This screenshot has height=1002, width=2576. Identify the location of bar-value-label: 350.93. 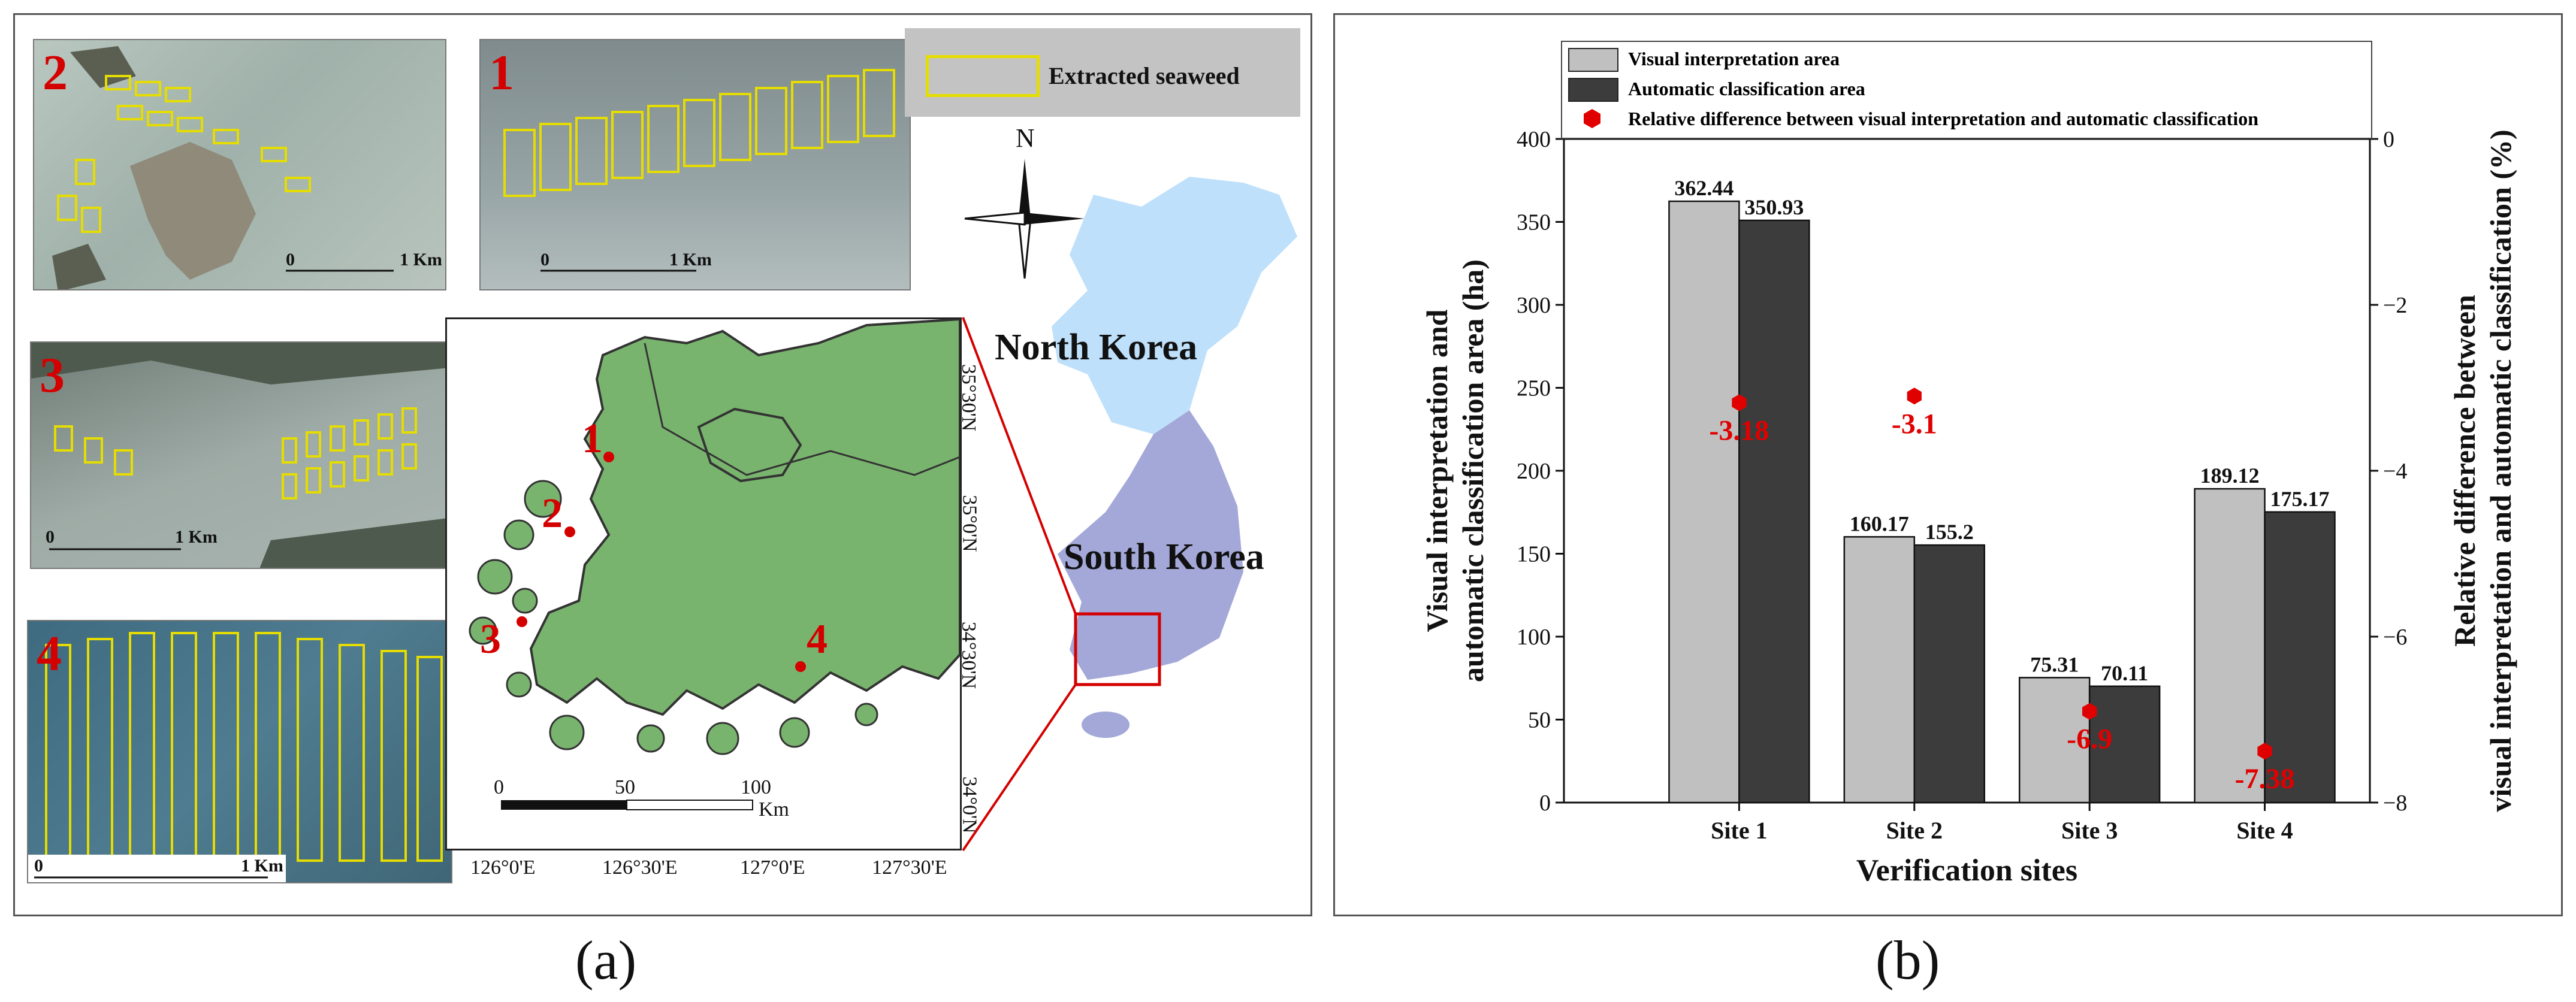
(1774, 207).